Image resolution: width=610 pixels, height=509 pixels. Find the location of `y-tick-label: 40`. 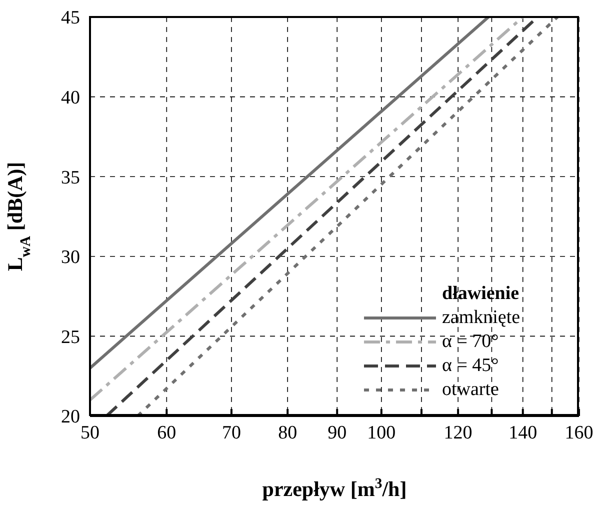

y-tick-label: 40 is located at coordinates (70, 98).